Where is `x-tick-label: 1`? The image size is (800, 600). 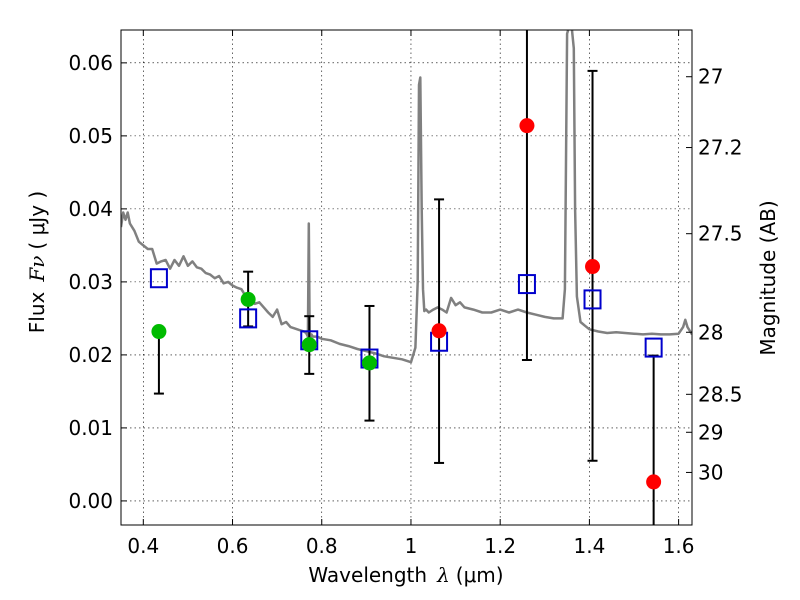
x-tick-label: 1 is located at coordinates (411, 546).